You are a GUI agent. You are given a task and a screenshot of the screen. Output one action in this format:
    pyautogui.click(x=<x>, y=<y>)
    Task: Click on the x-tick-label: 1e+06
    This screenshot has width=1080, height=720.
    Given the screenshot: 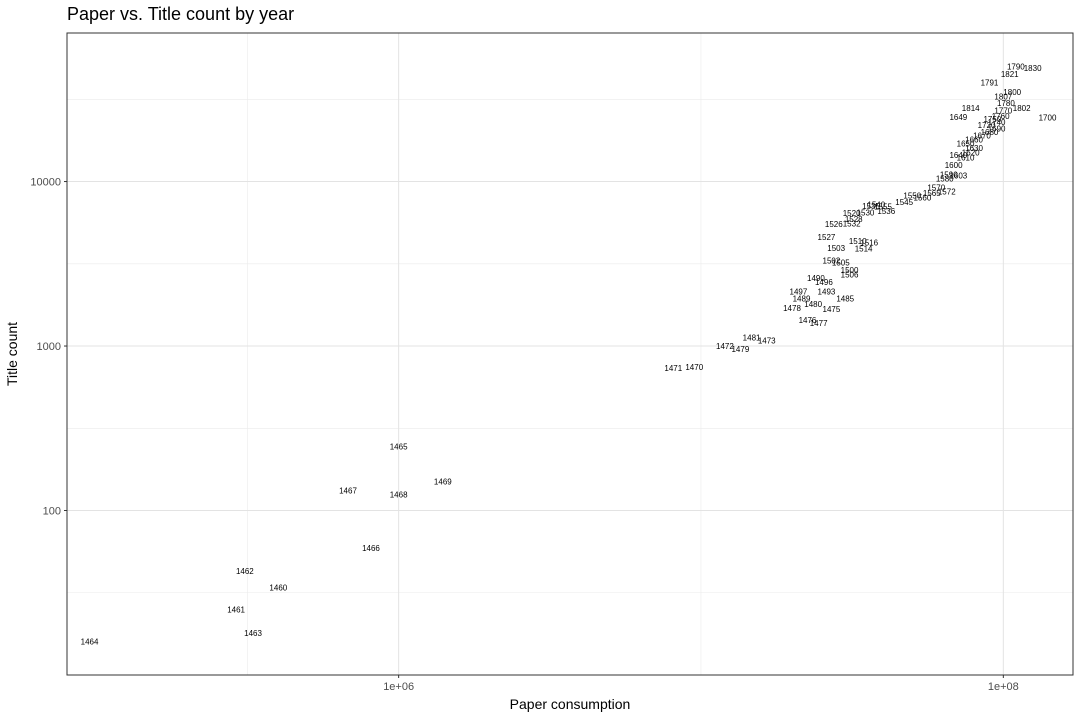 What is the action you would take?
    pyautogui.click(x=398, y=687)
    